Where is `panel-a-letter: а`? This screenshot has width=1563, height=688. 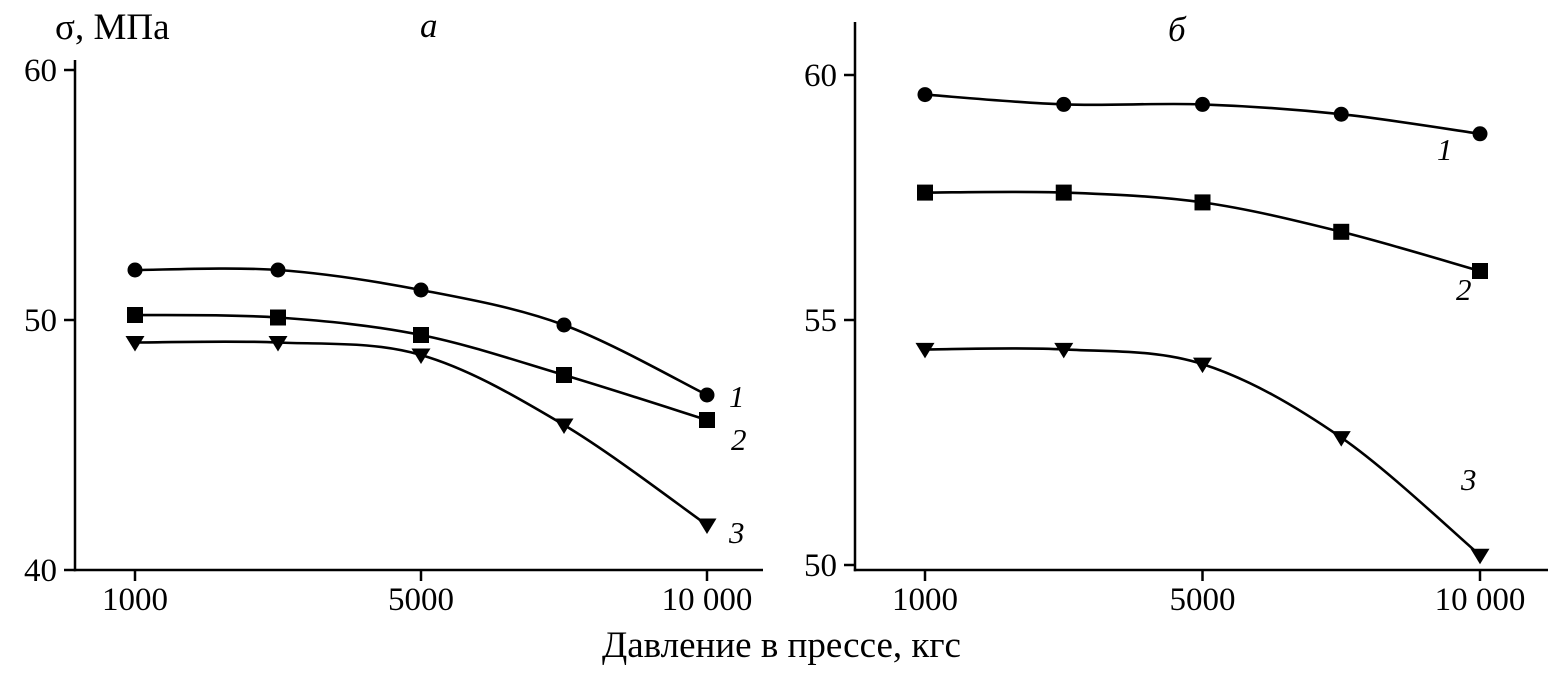
panel-a-letter: а is located at coordinates (429, 25).